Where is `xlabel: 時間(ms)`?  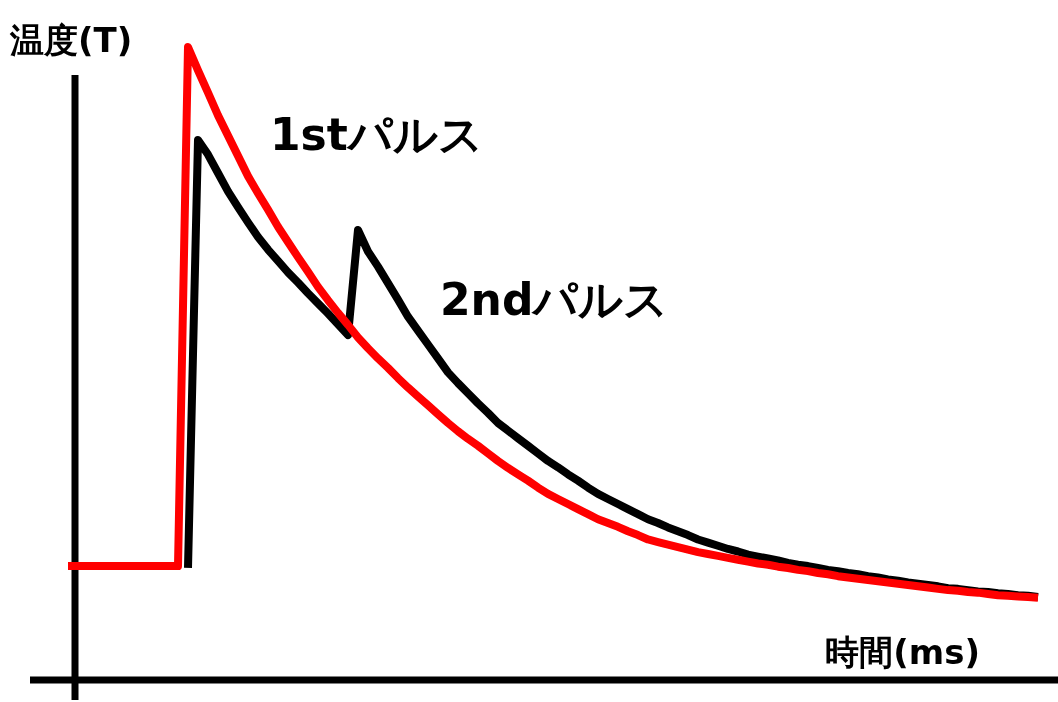 xlabel: 時間(ms) is located at coordinates (902, 652).